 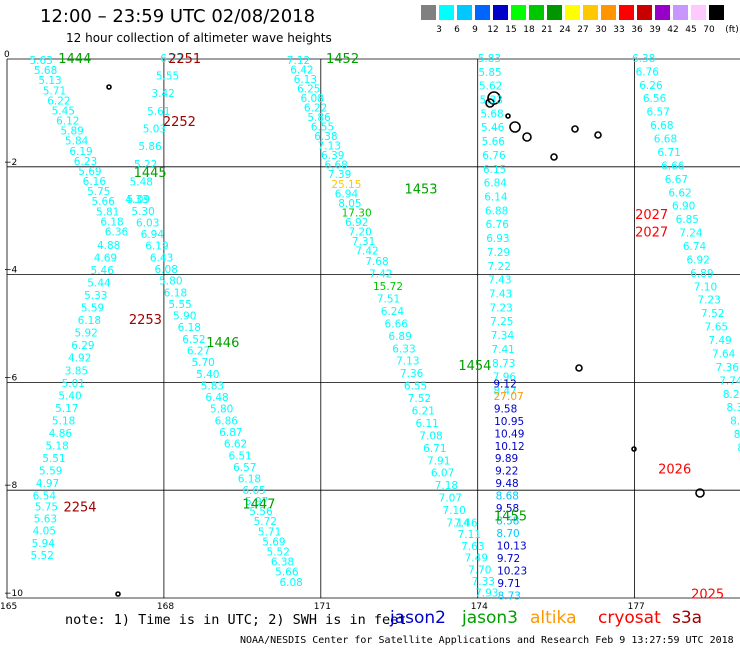 I want to click on pass-time-label: 1445, so click(x=150, y=173).